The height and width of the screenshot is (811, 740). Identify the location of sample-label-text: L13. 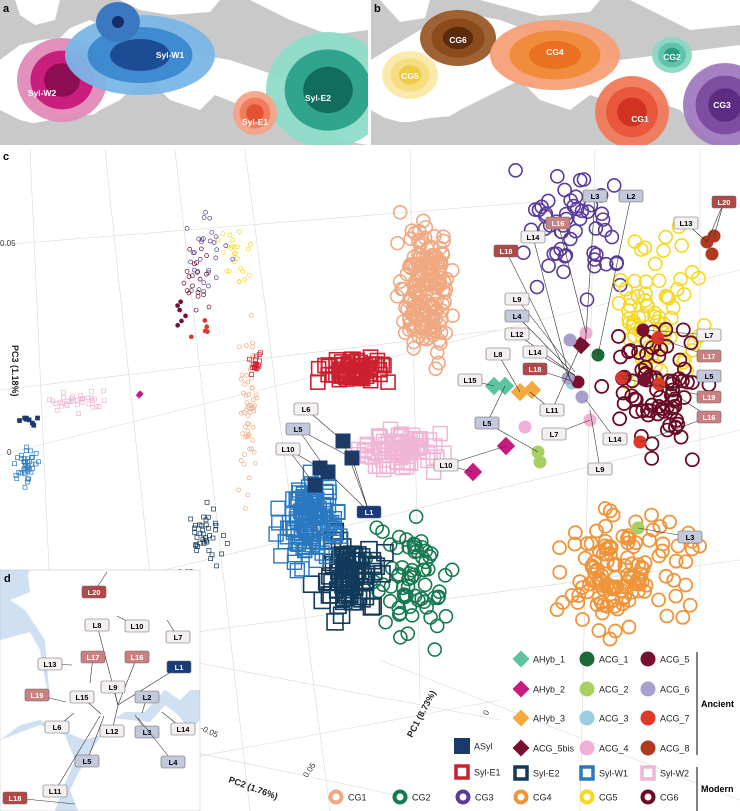
(686, 223).